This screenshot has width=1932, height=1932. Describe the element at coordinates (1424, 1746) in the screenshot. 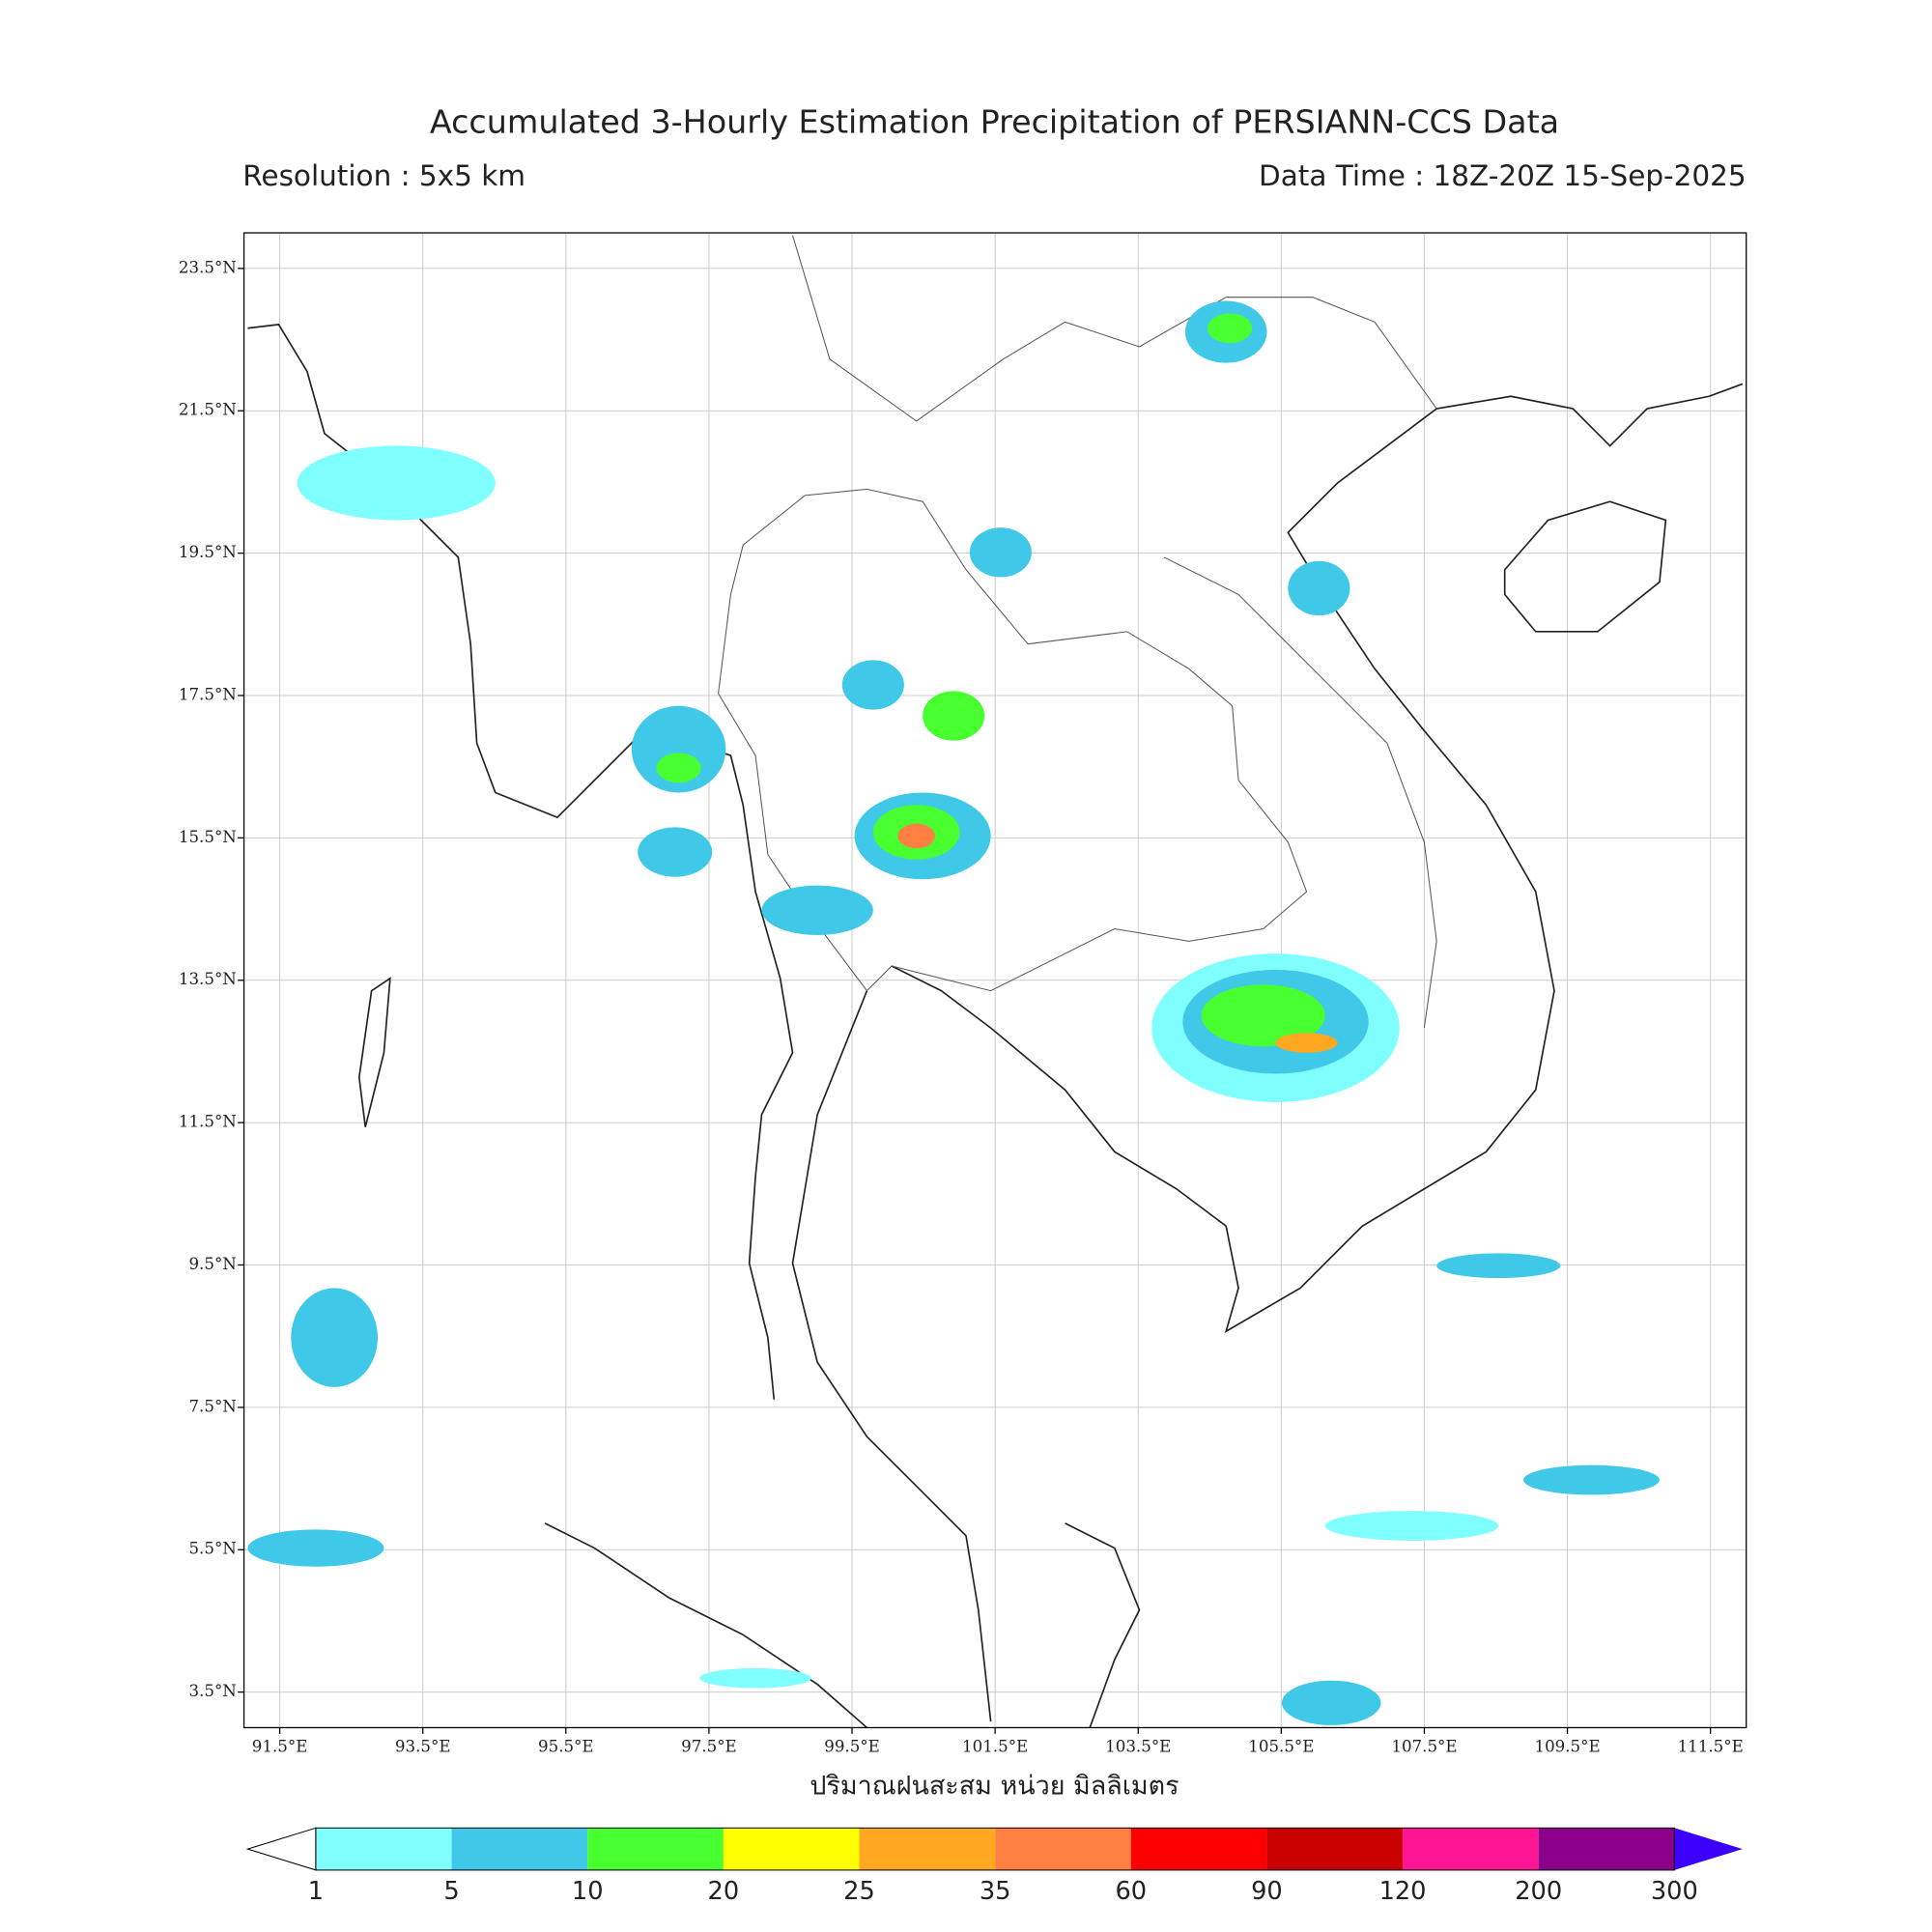

I see `lon-tick-label: 107.5°E` at that location.